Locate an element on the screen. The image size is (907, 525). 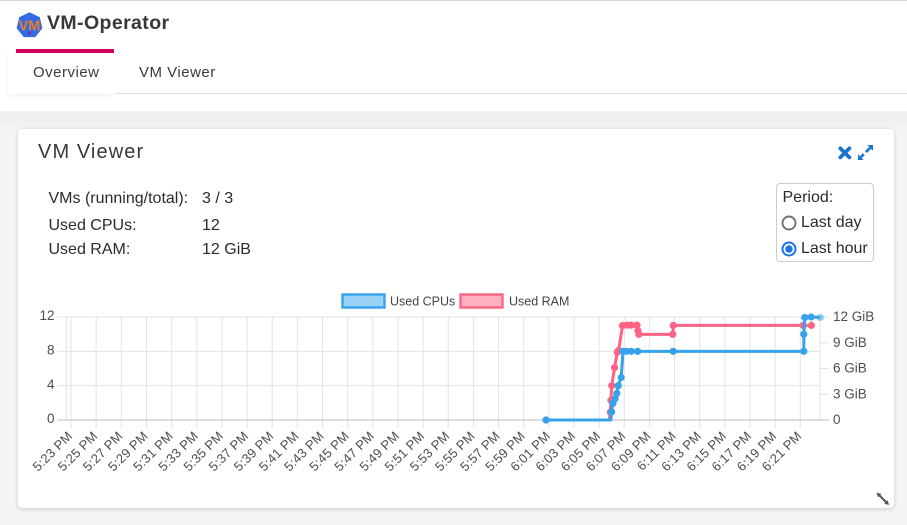
svg-text: VM is located at coordinates (30, 27).